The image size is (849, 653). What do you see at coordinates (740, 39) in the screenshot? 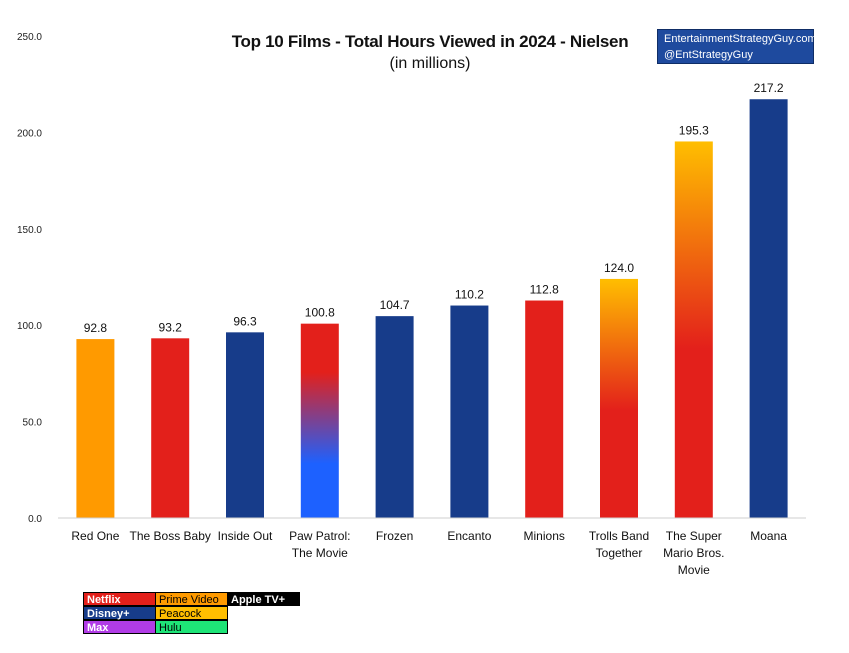
I see `credit-website: EntertainmentStrategyGuy.com` at bounding box center [740, 39].